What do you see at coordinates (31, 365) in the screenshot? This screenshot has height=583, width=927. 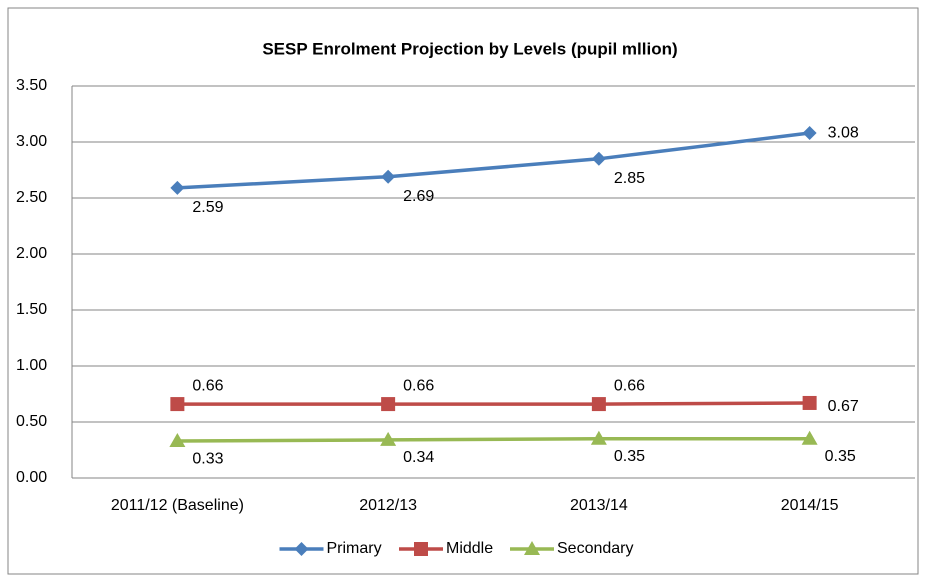 I see `y-tick-label: 1.00` at bounding box center [31, 365].